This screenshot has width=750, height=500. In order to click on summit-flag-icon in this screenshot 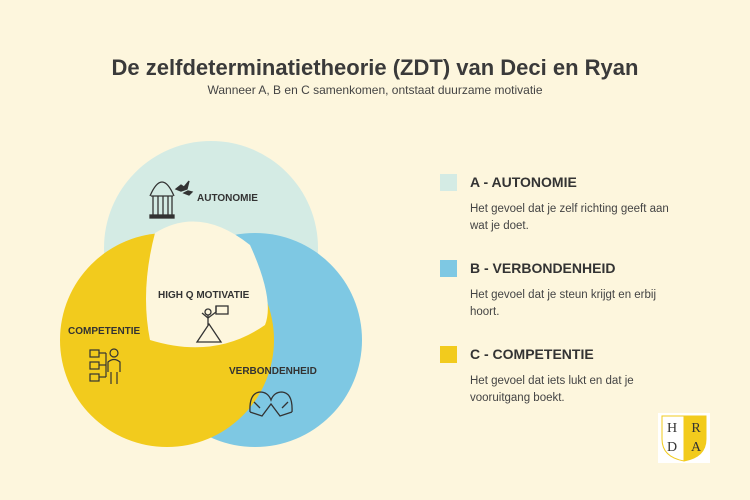, I will do `click(212, 324)`.